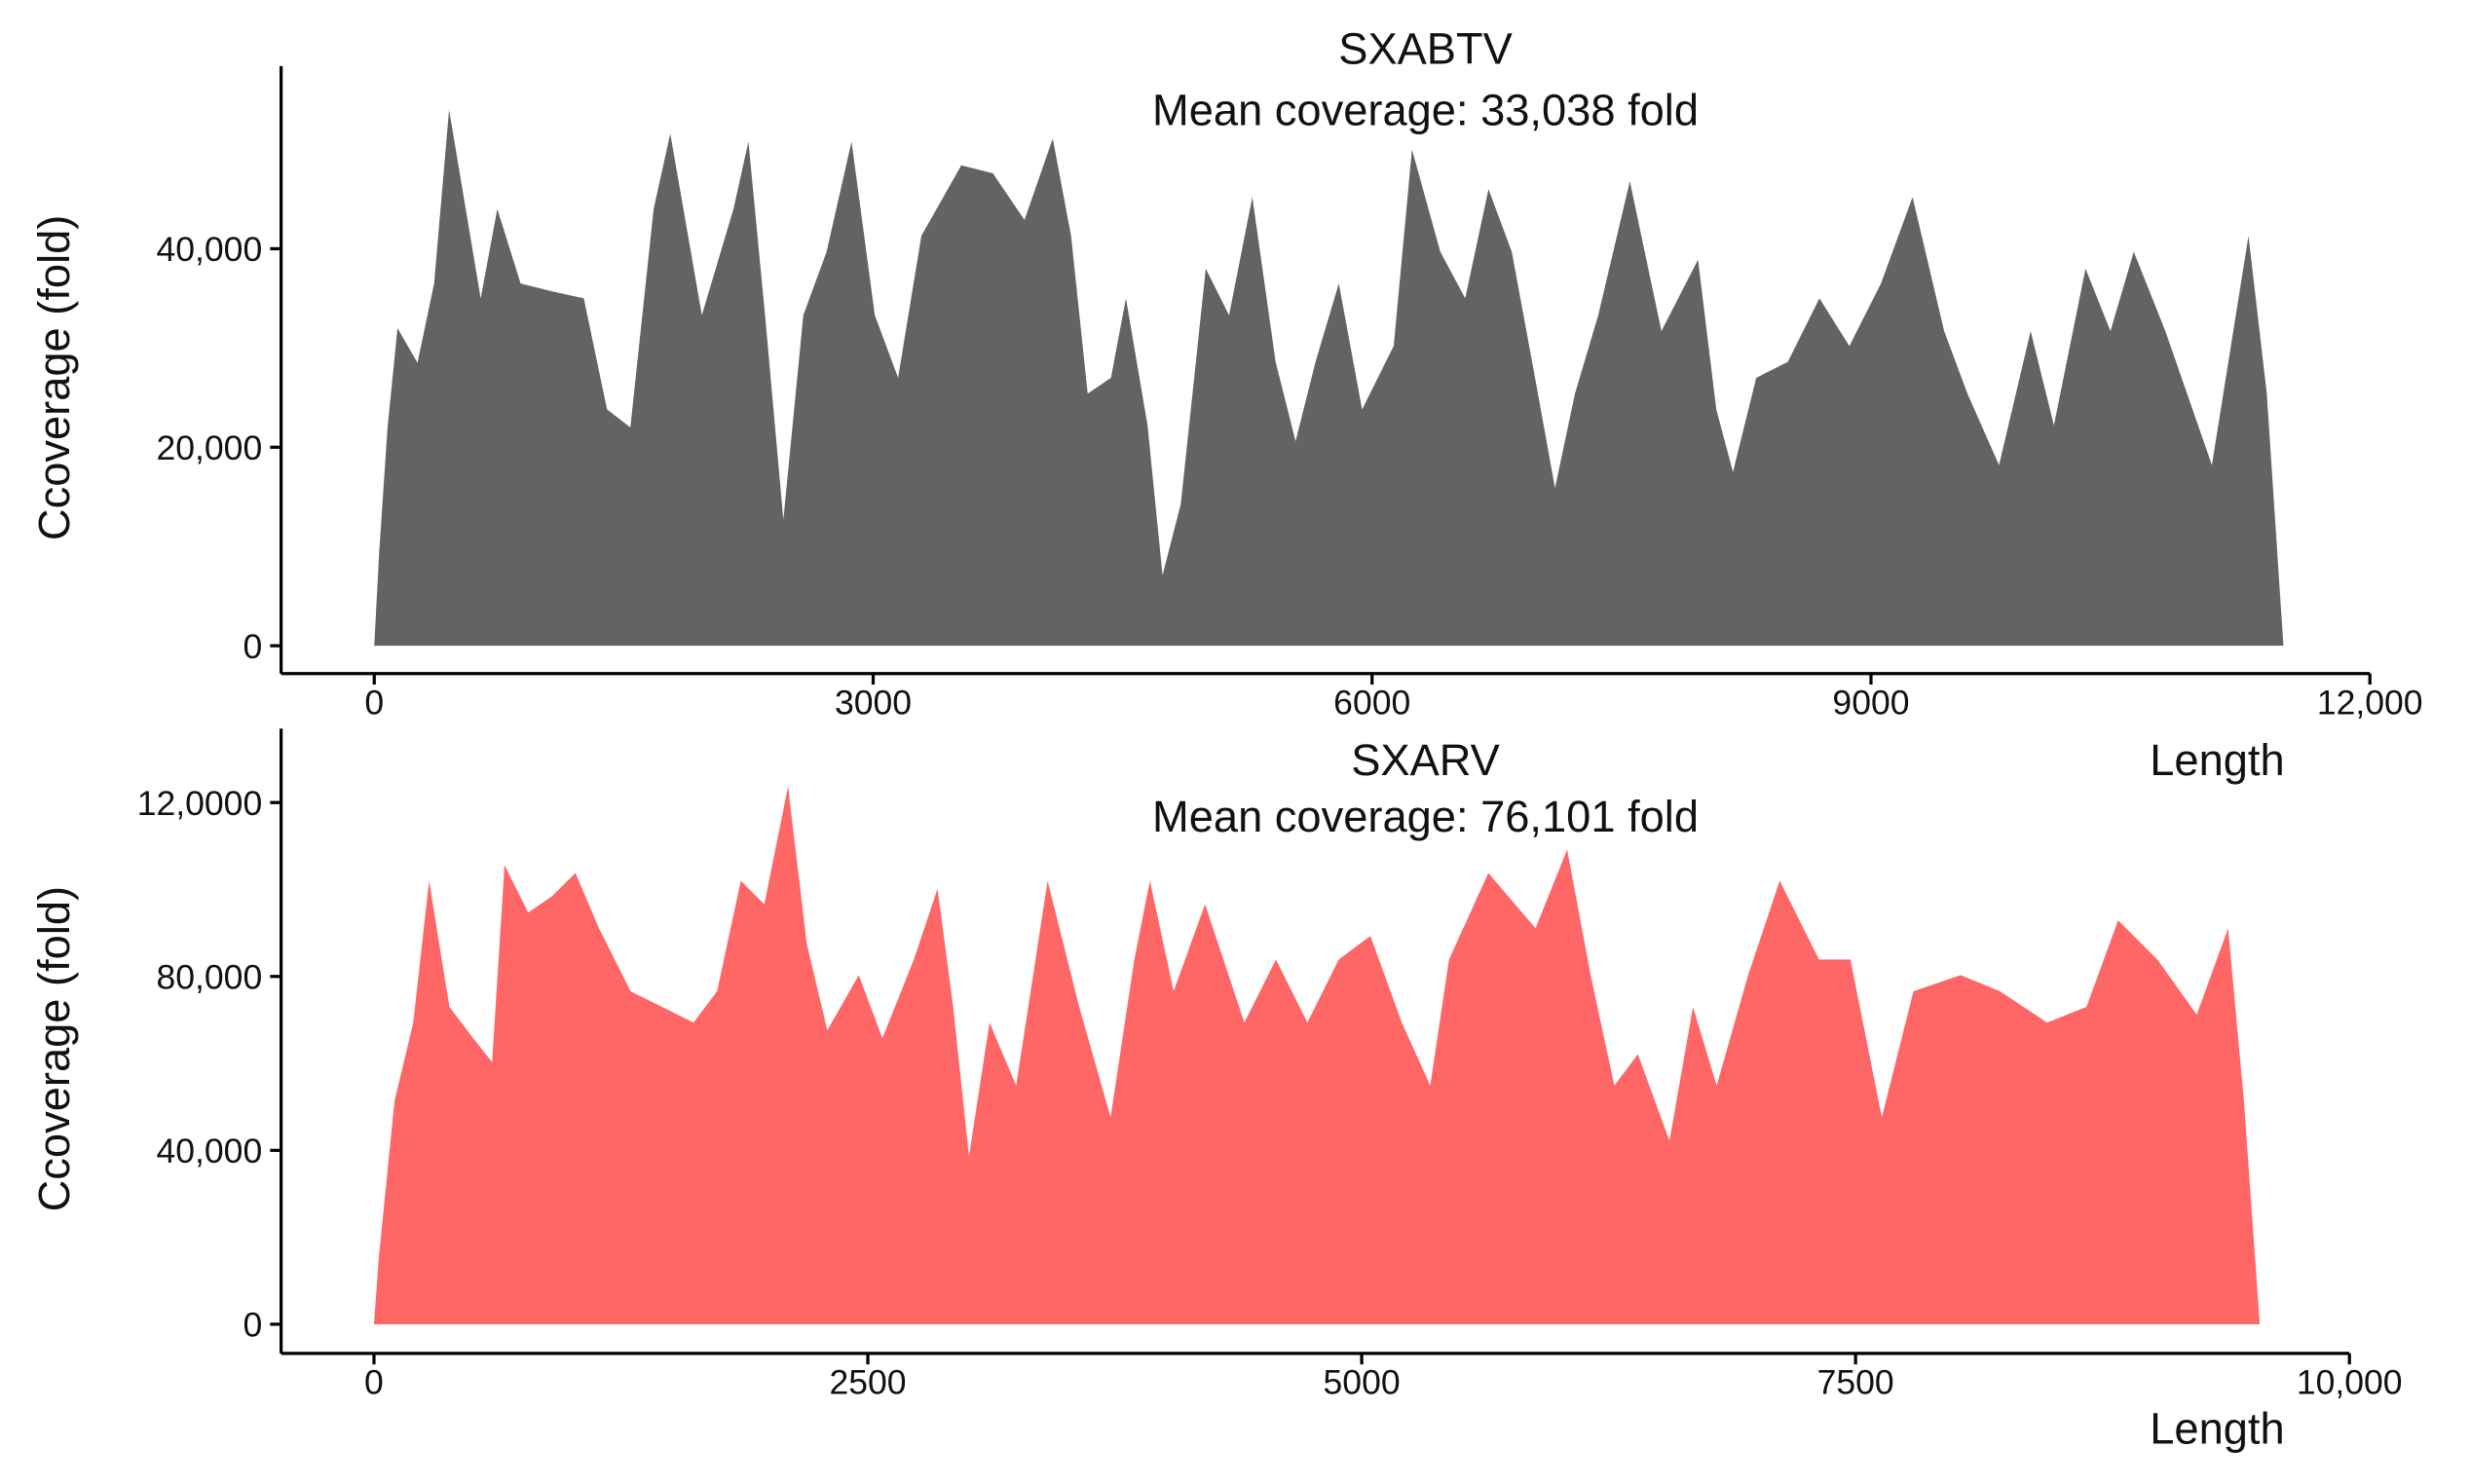  I want to click on chart-subtitle: Mean coverage: 76,101 fold, so click(1426, 816).